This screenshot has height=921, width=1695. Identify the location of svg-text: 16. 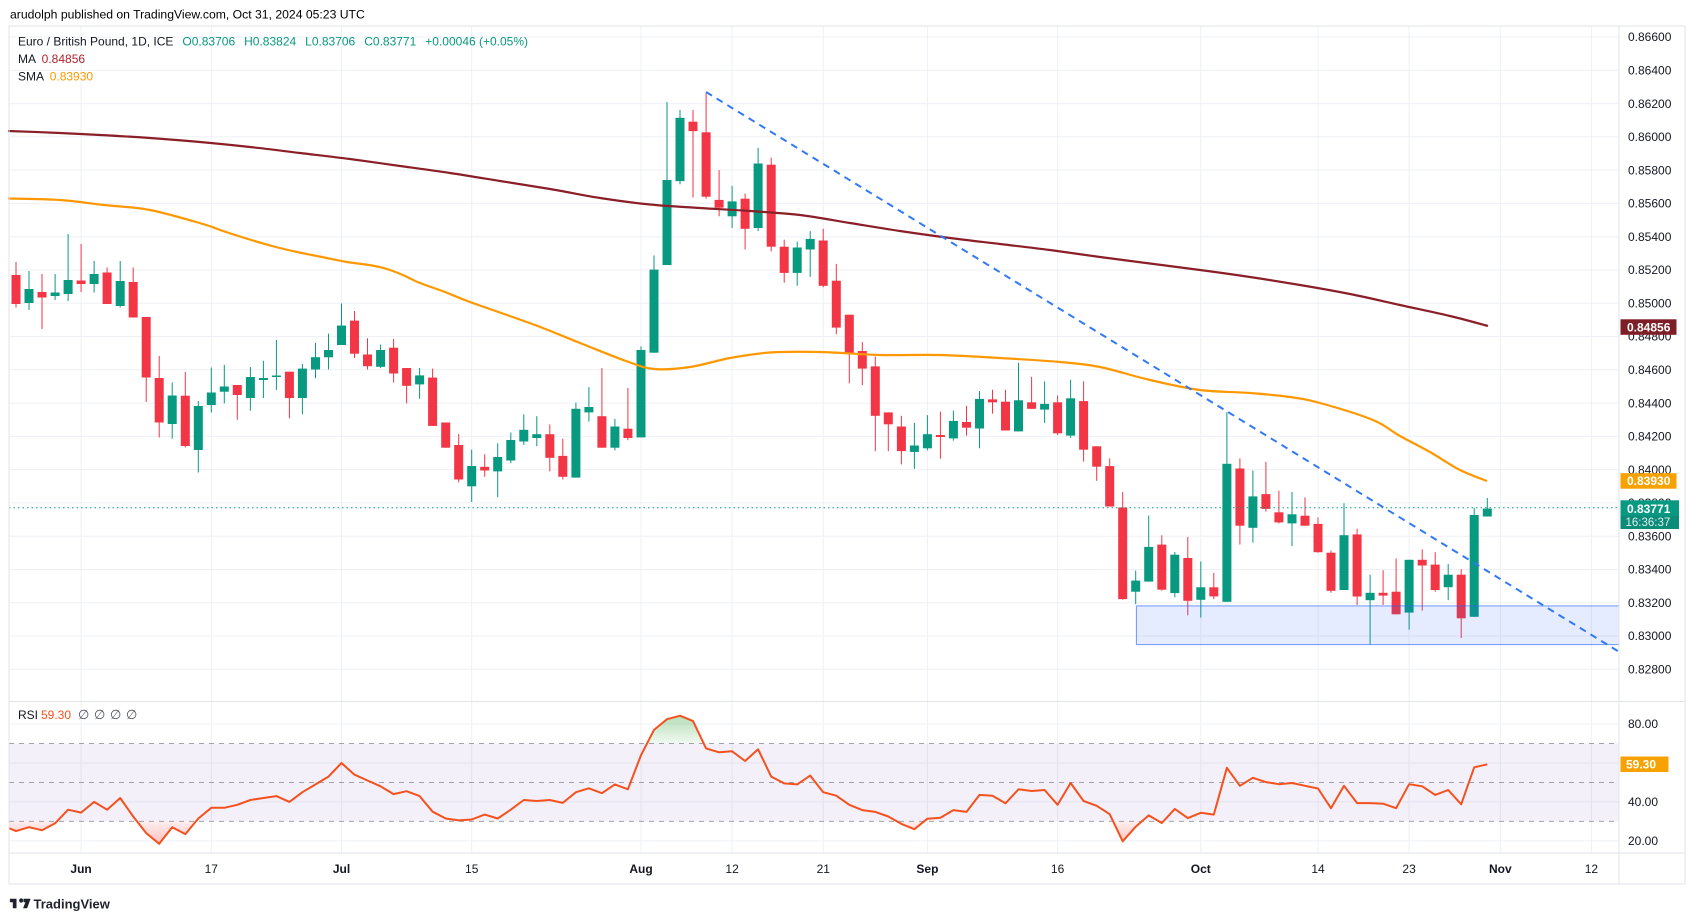
(1058, 869).